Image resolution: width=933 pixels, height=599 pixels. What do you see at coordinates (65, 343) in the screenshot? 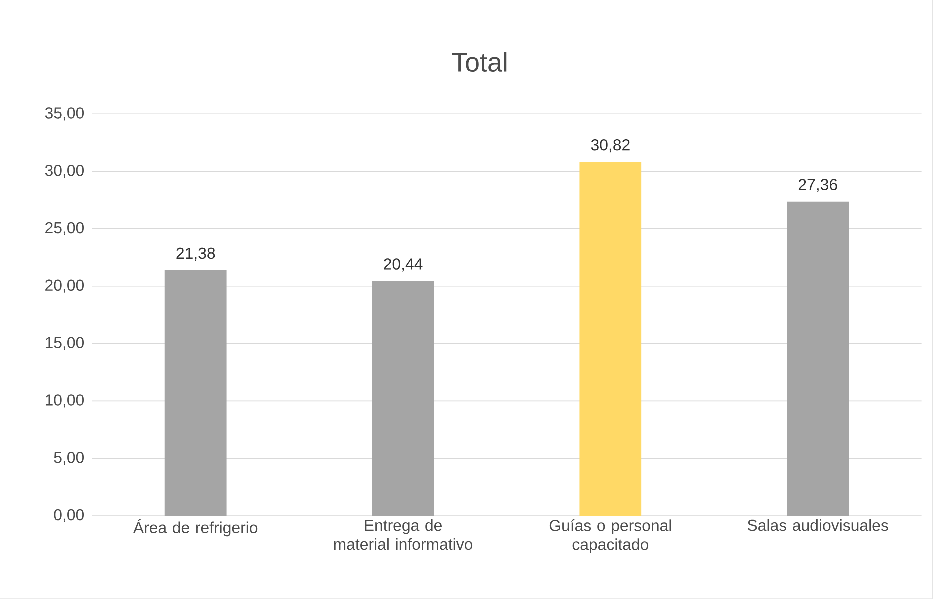
I see `y-tick-label: 15,00` at bounding box center [65, 343].